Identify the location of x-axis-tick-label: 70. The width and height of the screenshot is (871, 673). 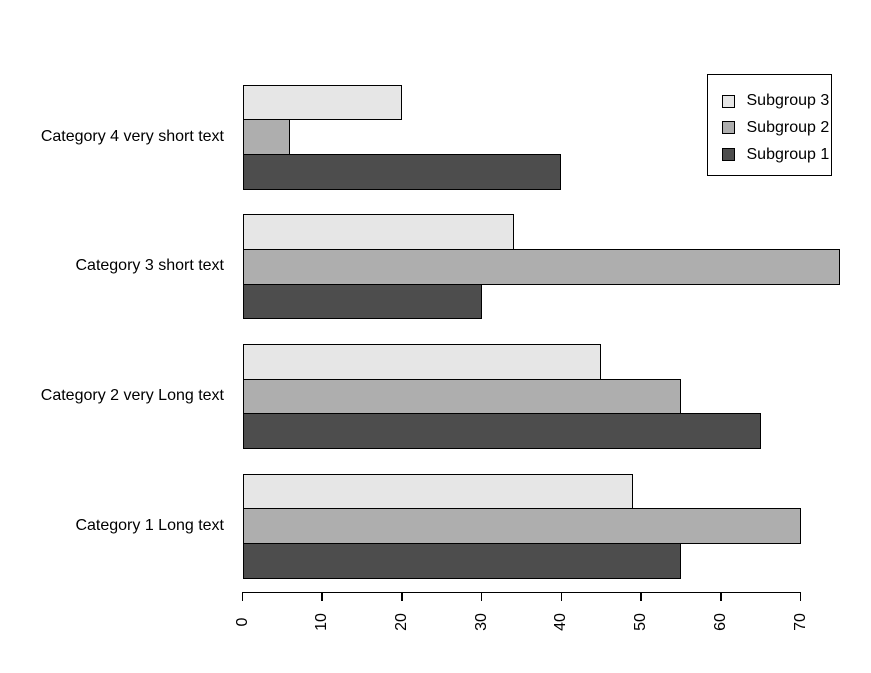
(800, 621).